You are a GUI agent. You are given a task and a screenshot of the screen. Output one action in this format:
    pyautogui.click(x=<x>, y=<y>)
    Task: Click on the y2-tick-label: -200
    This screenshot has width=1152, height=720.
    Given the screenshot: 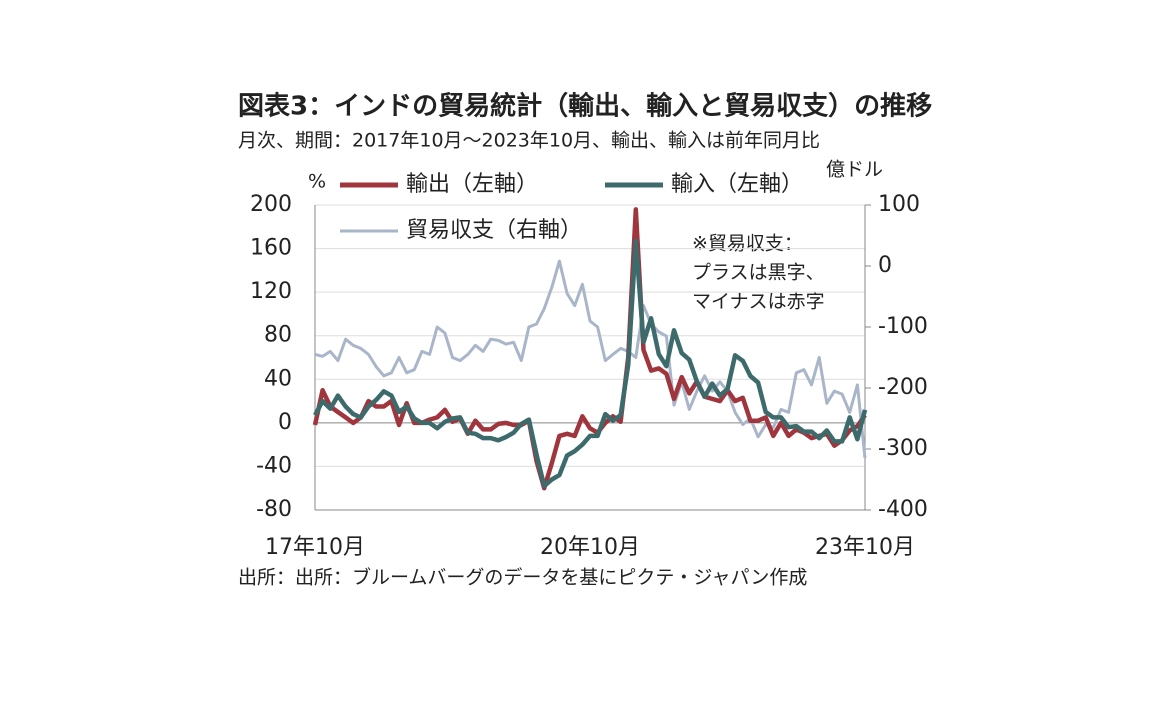 What is the action you would take?
    pyautogui.click(x=903, y=387)
    